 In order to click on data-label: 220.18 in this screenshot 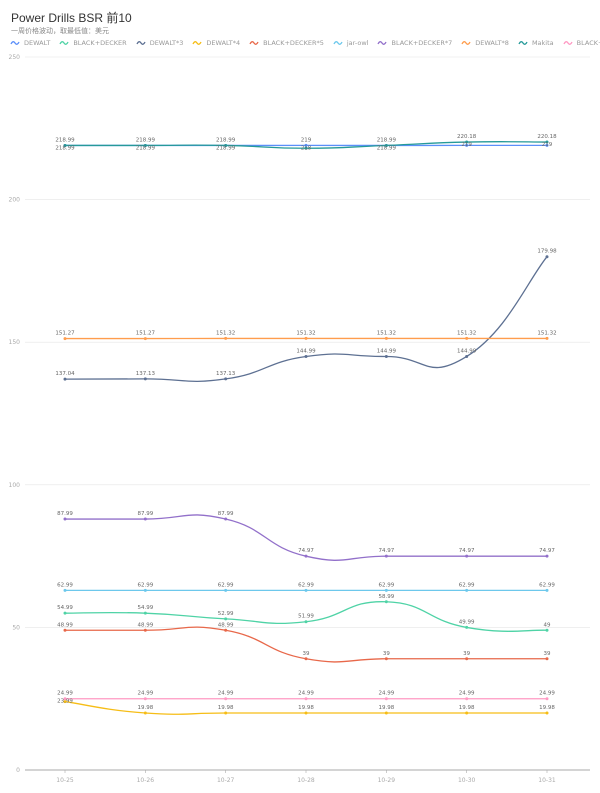, I will do `click(547, 137)`.